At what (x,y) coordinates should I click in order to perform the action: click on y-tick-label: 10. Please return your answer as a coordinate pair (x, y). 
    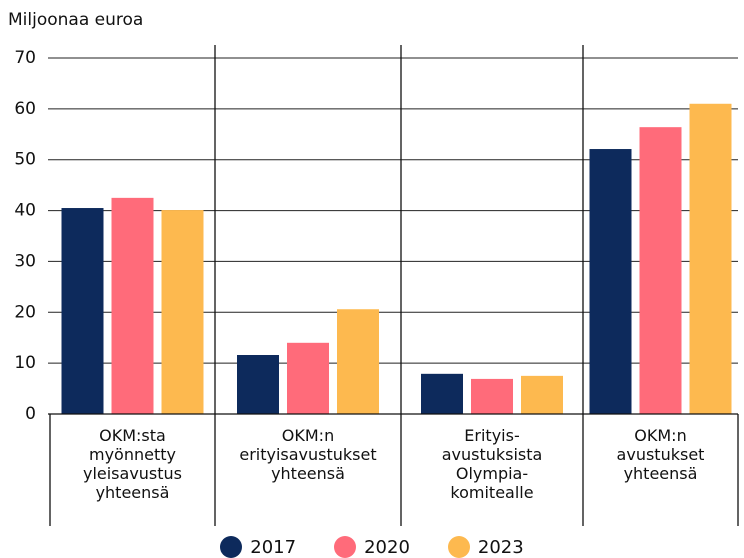
    Looking at the image, I should click on (25, 363).